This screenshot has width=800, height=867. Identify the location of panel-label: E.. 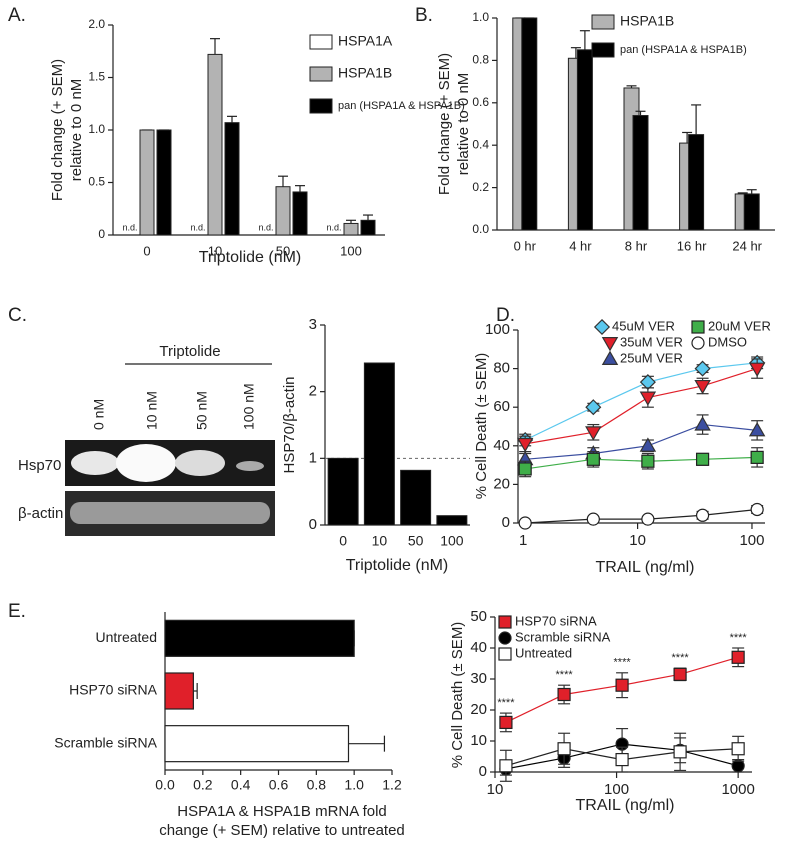
(17, 611).